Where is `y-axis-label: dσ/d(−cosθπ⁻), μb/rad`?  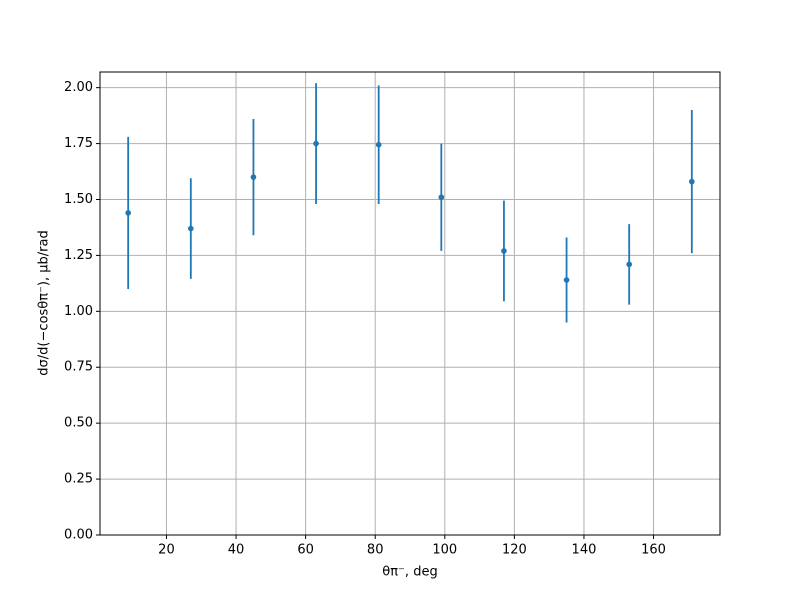 y-axis-label: dσ/d(−cosθπ⁻), μb/rad is located at coordinates (44, 302).